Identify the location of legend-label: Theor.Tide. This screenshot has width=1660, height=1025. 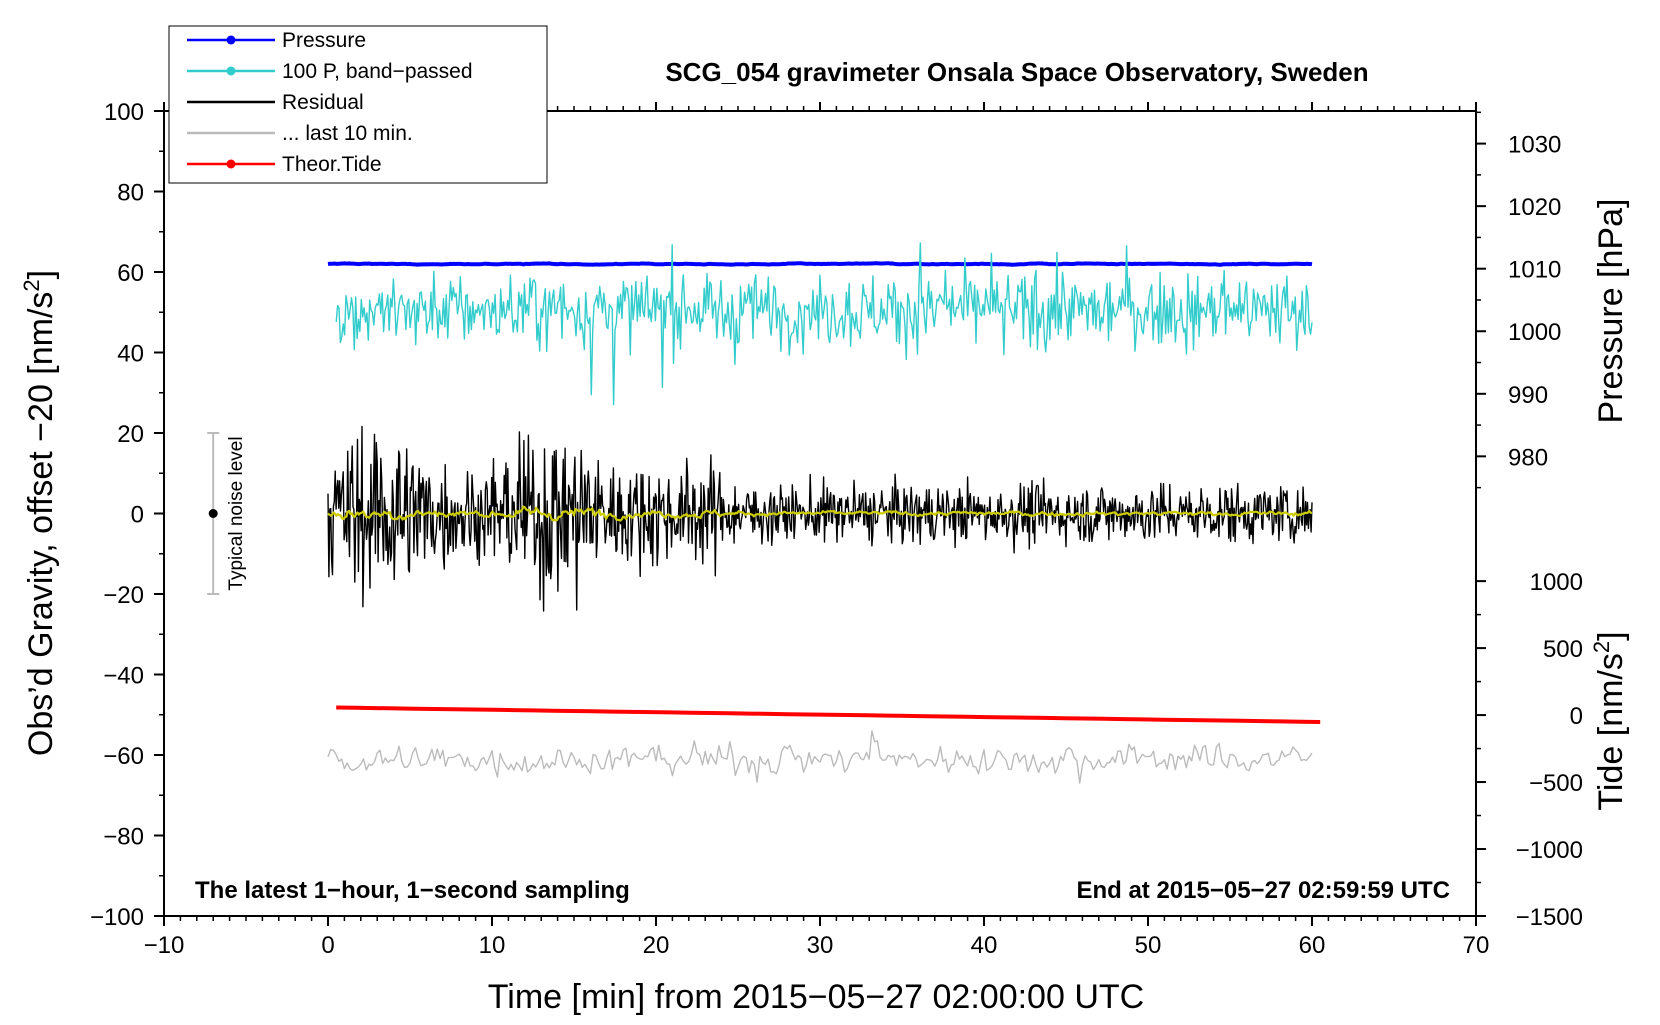
(332, 164).